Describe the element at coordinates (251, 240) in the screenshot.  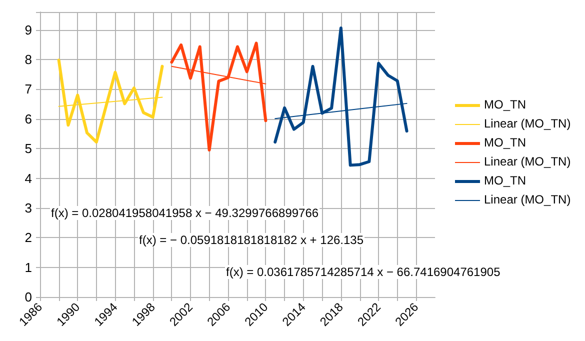
I see `annotation: f(x) = − 0.0591818181818182 x + 126.135` at that location.